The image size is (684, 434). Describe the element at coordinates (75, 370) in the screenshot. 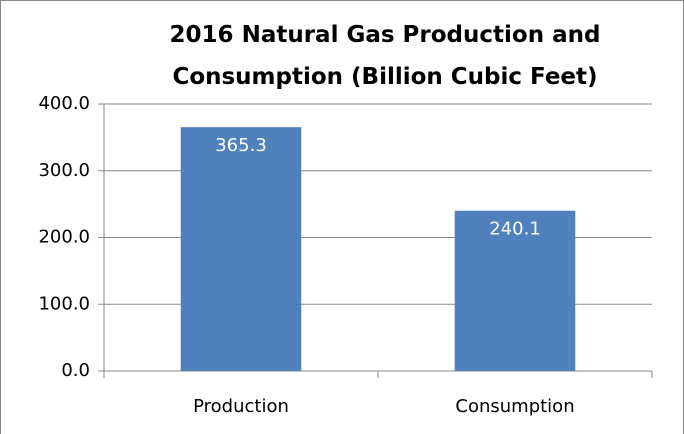

I see `y-tick-label: 0.0` at that location.